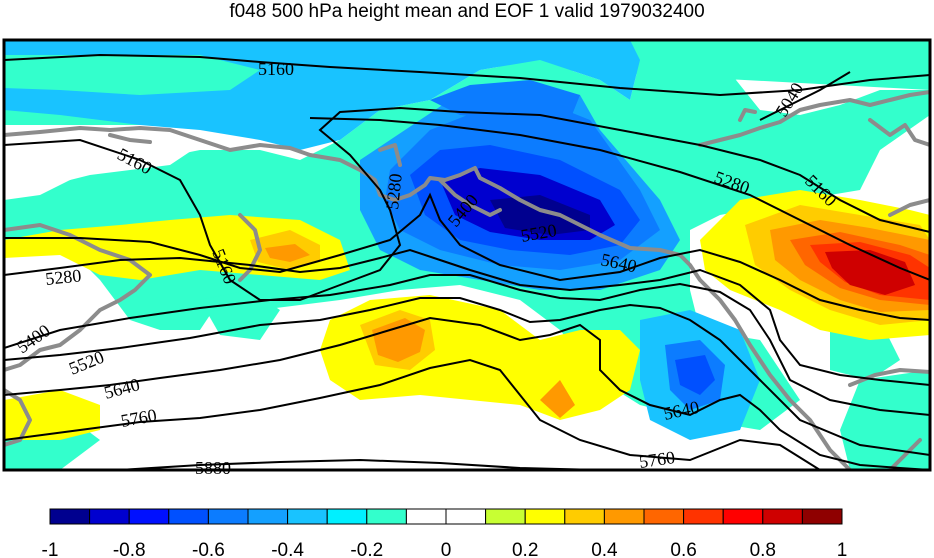  Describe the element at coordinates (208, 549) in the screenshot. I see `colorbar-tick-label: -0.6` at that location.